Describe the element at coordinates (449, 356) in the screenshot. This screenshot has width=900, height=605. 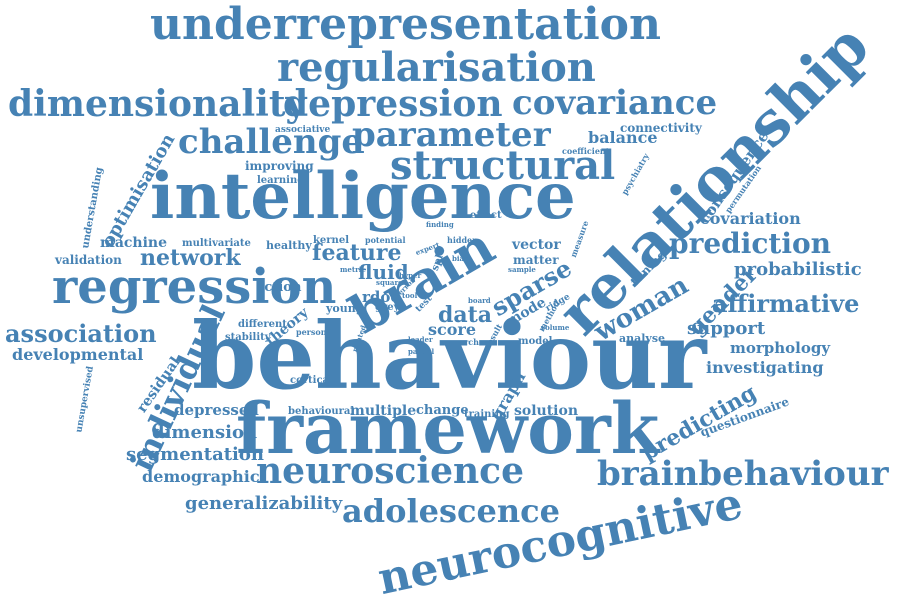
I see `word: behaviour` at that location.